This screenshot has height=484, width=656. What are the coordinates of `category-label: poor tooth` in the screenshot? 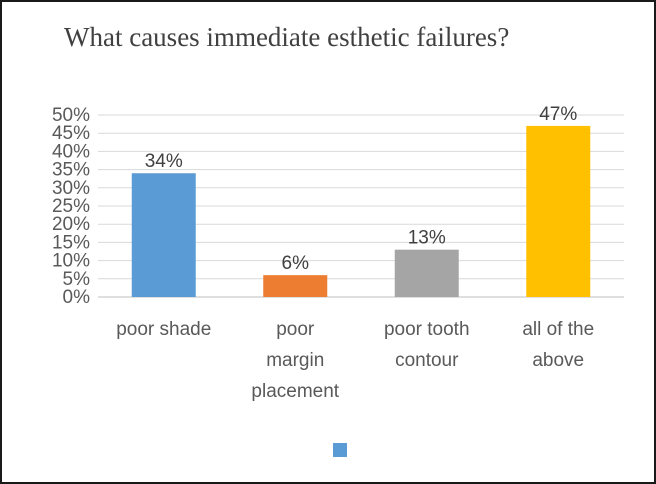 It's located at (427, 329).